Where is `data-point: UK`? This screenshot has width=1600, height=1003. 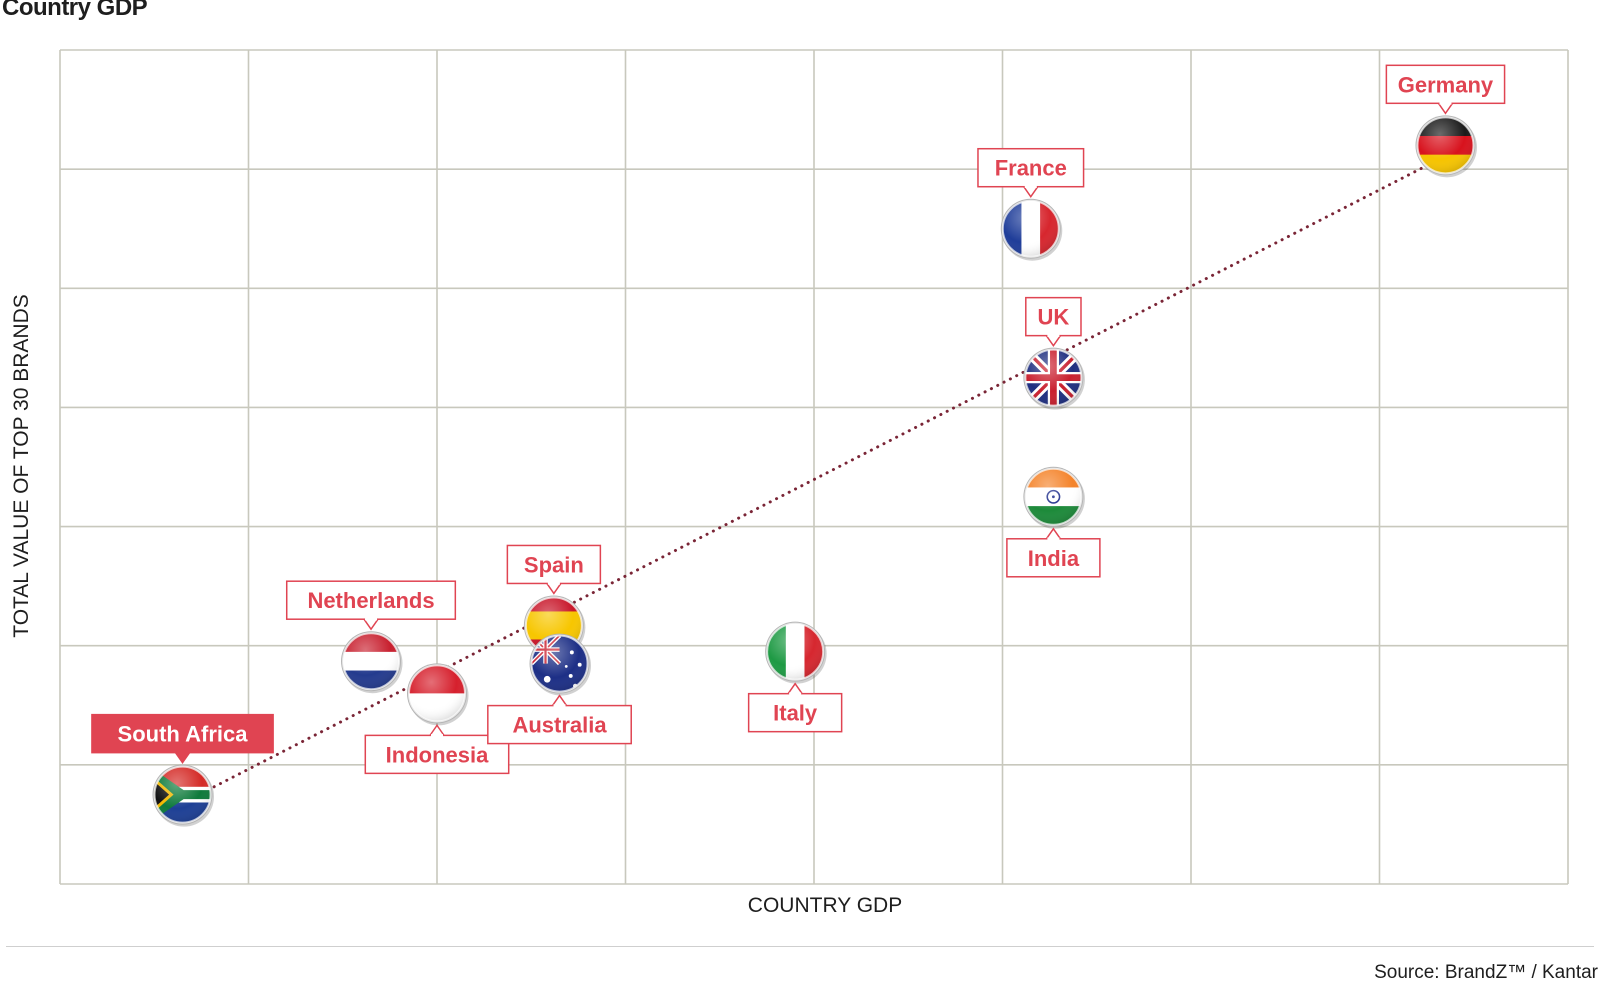
data-point: UK is located at coordinates (1054, 353).